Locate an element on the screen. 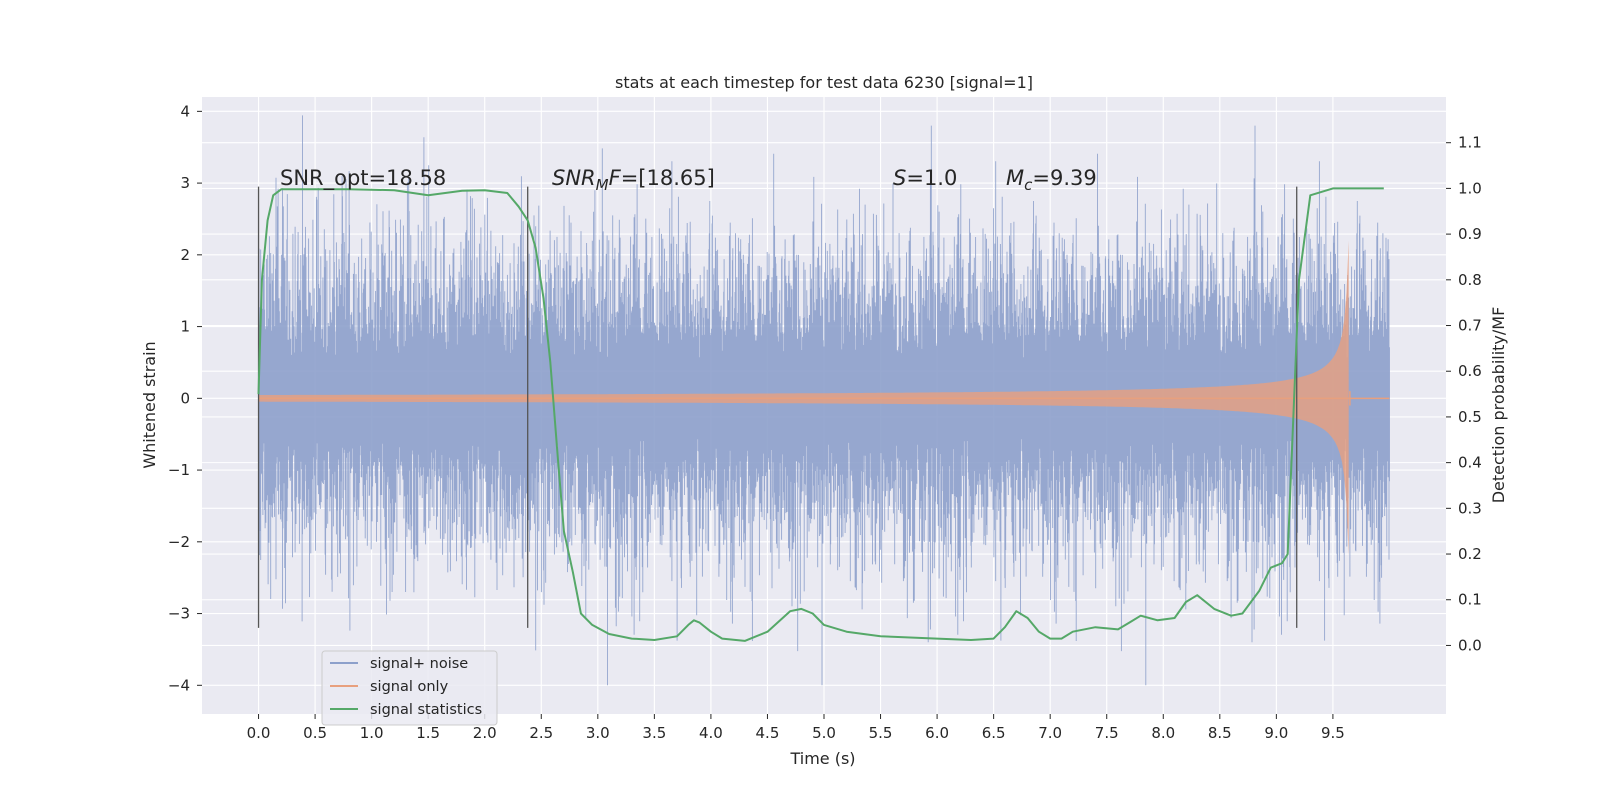  x-tick-label: 4.5 is located at coordinates (768, 733).